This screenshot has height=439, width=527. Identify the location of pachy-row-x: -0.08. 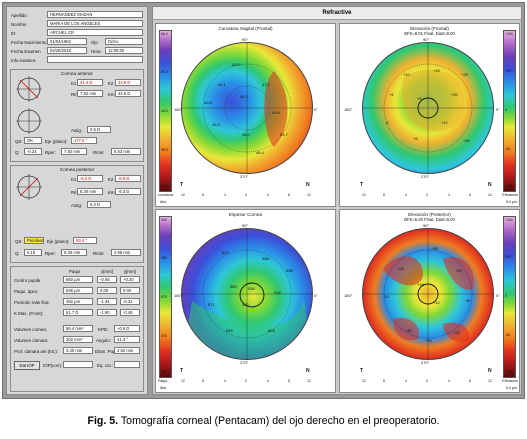
(107, 279).